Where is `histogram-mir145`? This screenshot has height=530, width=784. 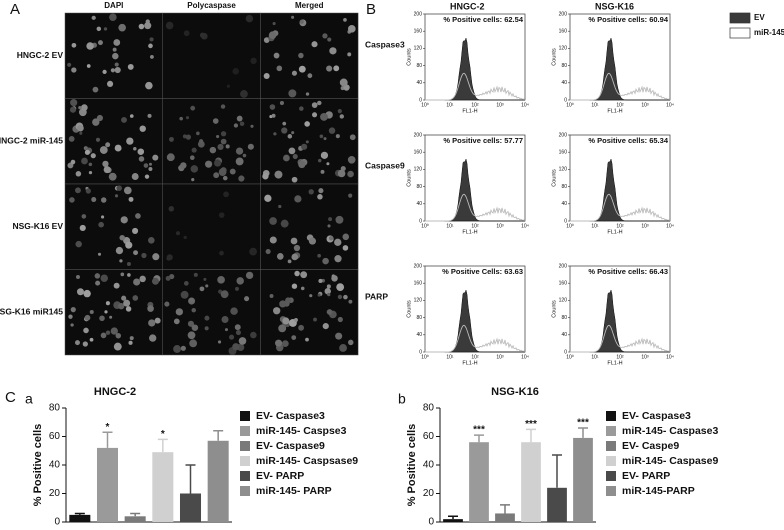
histogram-mir145 is located at coordinates (475, 86).